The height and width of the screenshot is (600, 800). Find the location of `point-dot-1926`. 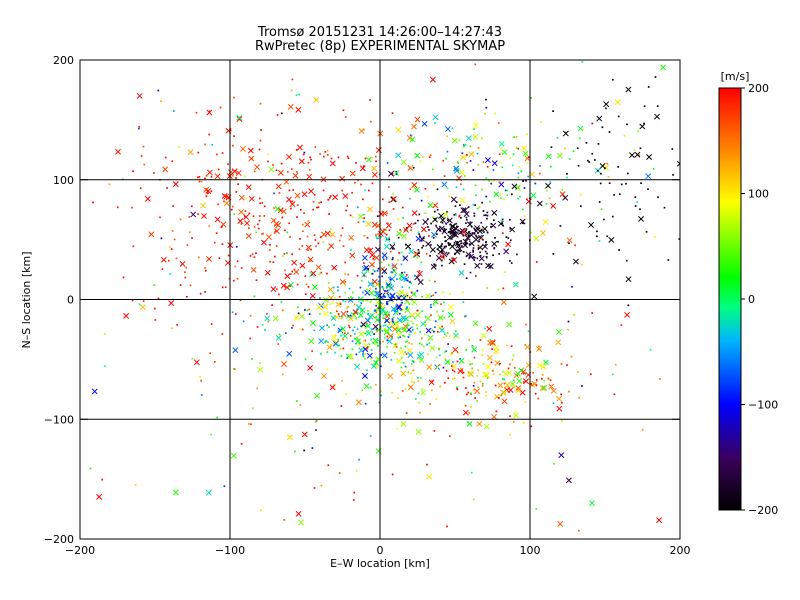

point-dot-1926 is located at coordinates (173, 111).